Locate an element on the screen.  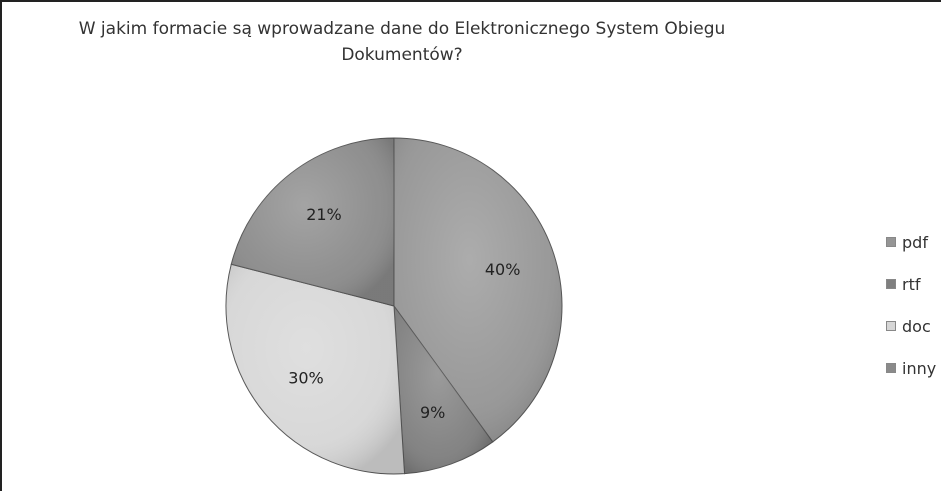
legend-label-rtf: rtf is located at coordinates (911, 284).